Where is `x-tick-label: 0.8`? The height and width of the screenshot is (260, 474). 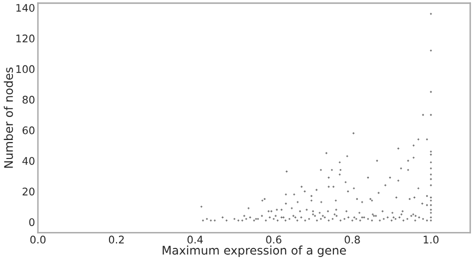 x-tick-label: 0.8 is located at coordinates (352, 240).